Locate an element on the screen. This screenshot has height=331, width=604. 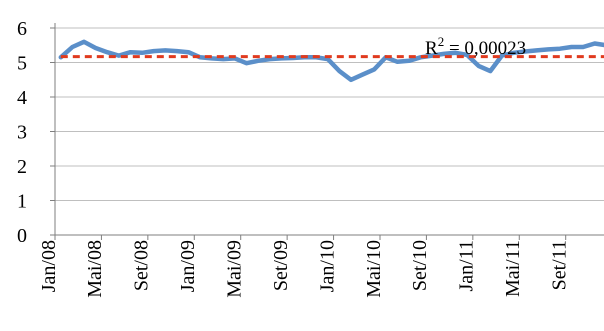
data-point-Mar/11 is located at coordinates (502, 55).